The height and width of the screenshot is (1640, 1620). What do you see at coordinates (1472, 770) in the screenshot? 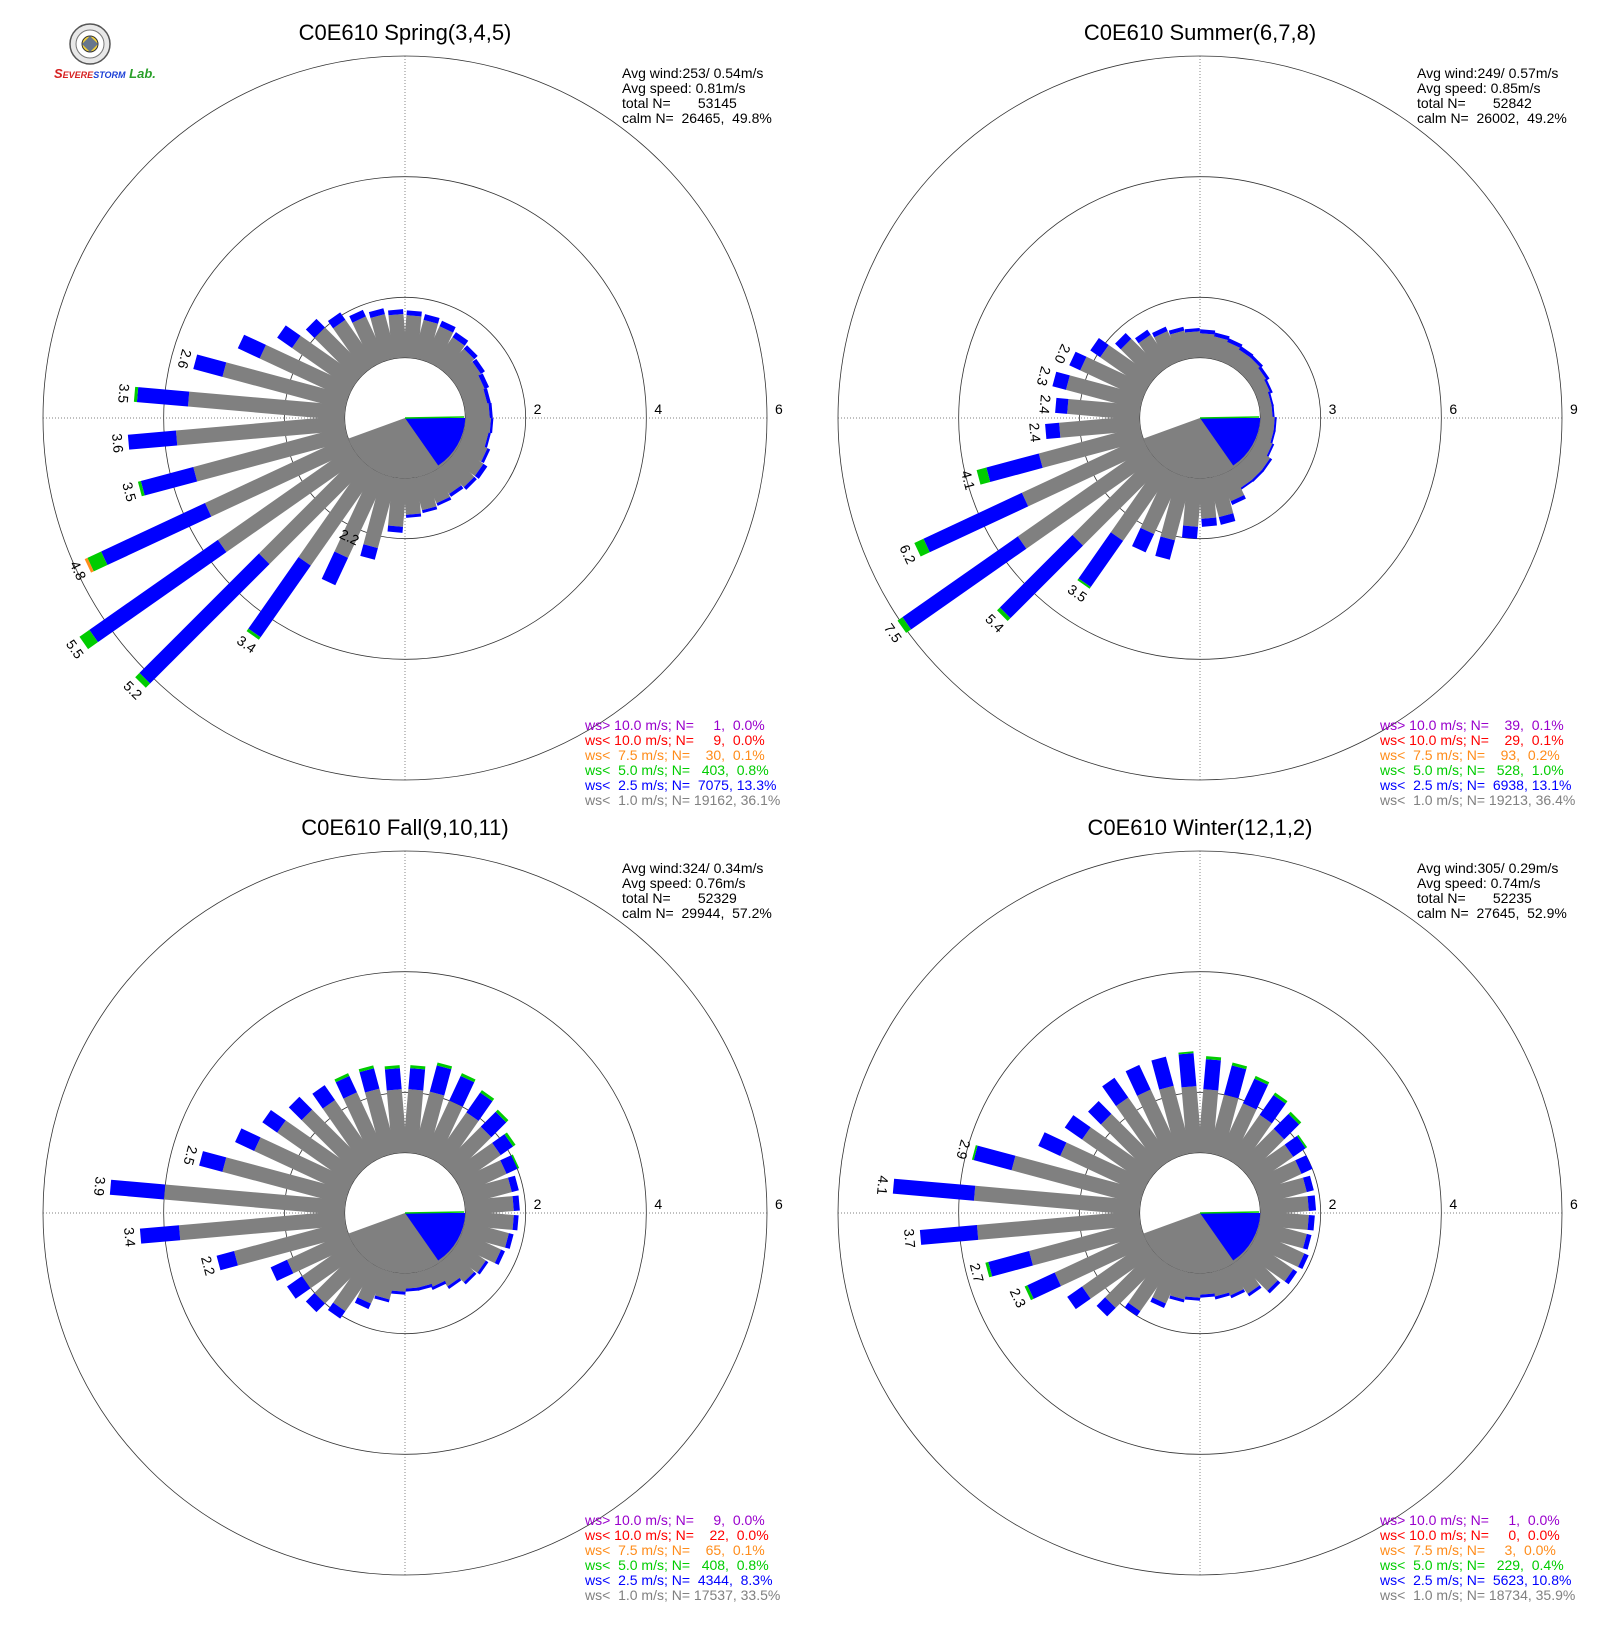
I see `legend-entry: ws< 5.0 m/s; N= 528, 1.0%` at bounding box center [1472, 770].